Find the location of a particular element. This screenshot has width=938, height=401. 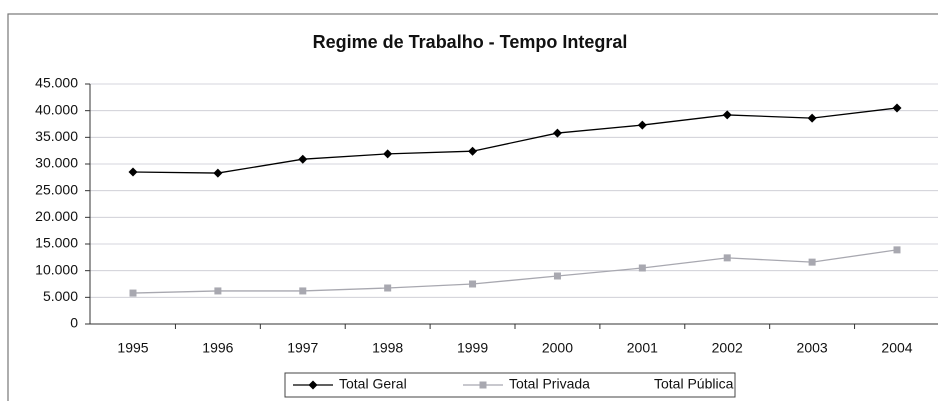

y-tick-label: 45.000 is located at coordinates (56, 83).